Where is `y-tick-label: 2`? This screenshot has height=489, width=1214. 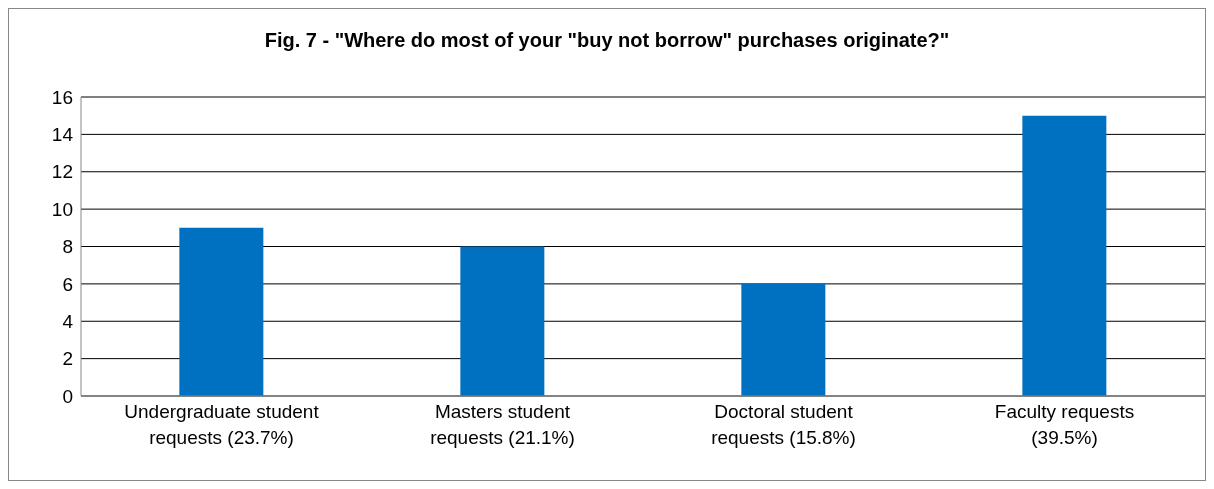
y-tick-label: 2 is located at coordinates (67, 359).